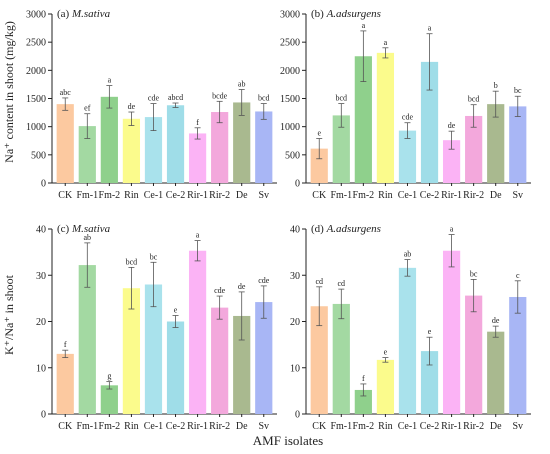 The width and height of the screenshot is (550, 454). What do you see at coordinates (87, 426) in the screenshot?
I see `x-tick-label: Fm-1` at bounding box center [87, 426].